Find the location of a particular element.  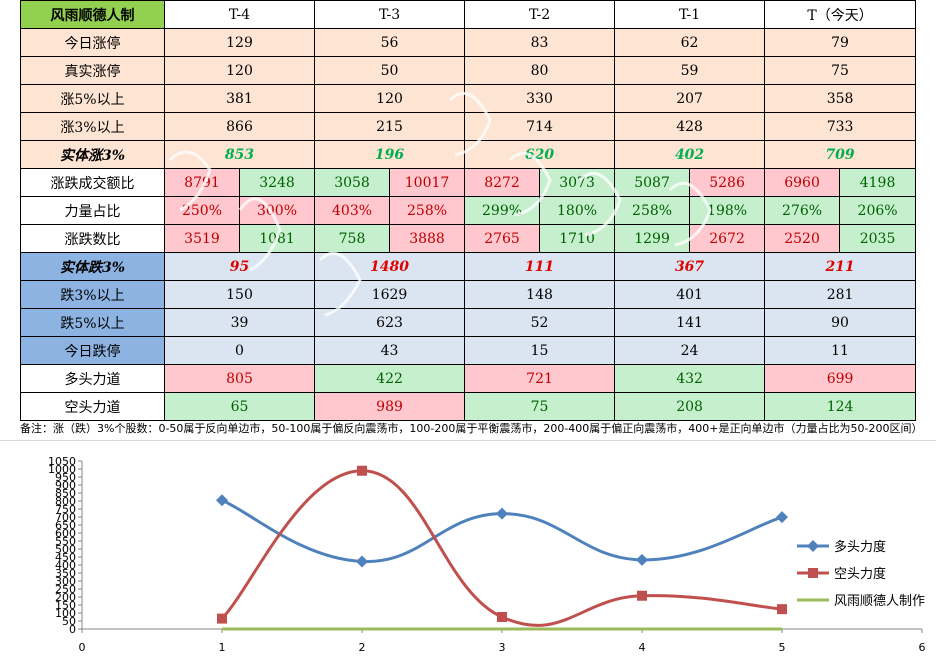

row-label: 实体跌3% is located at coordinates (92, 266).